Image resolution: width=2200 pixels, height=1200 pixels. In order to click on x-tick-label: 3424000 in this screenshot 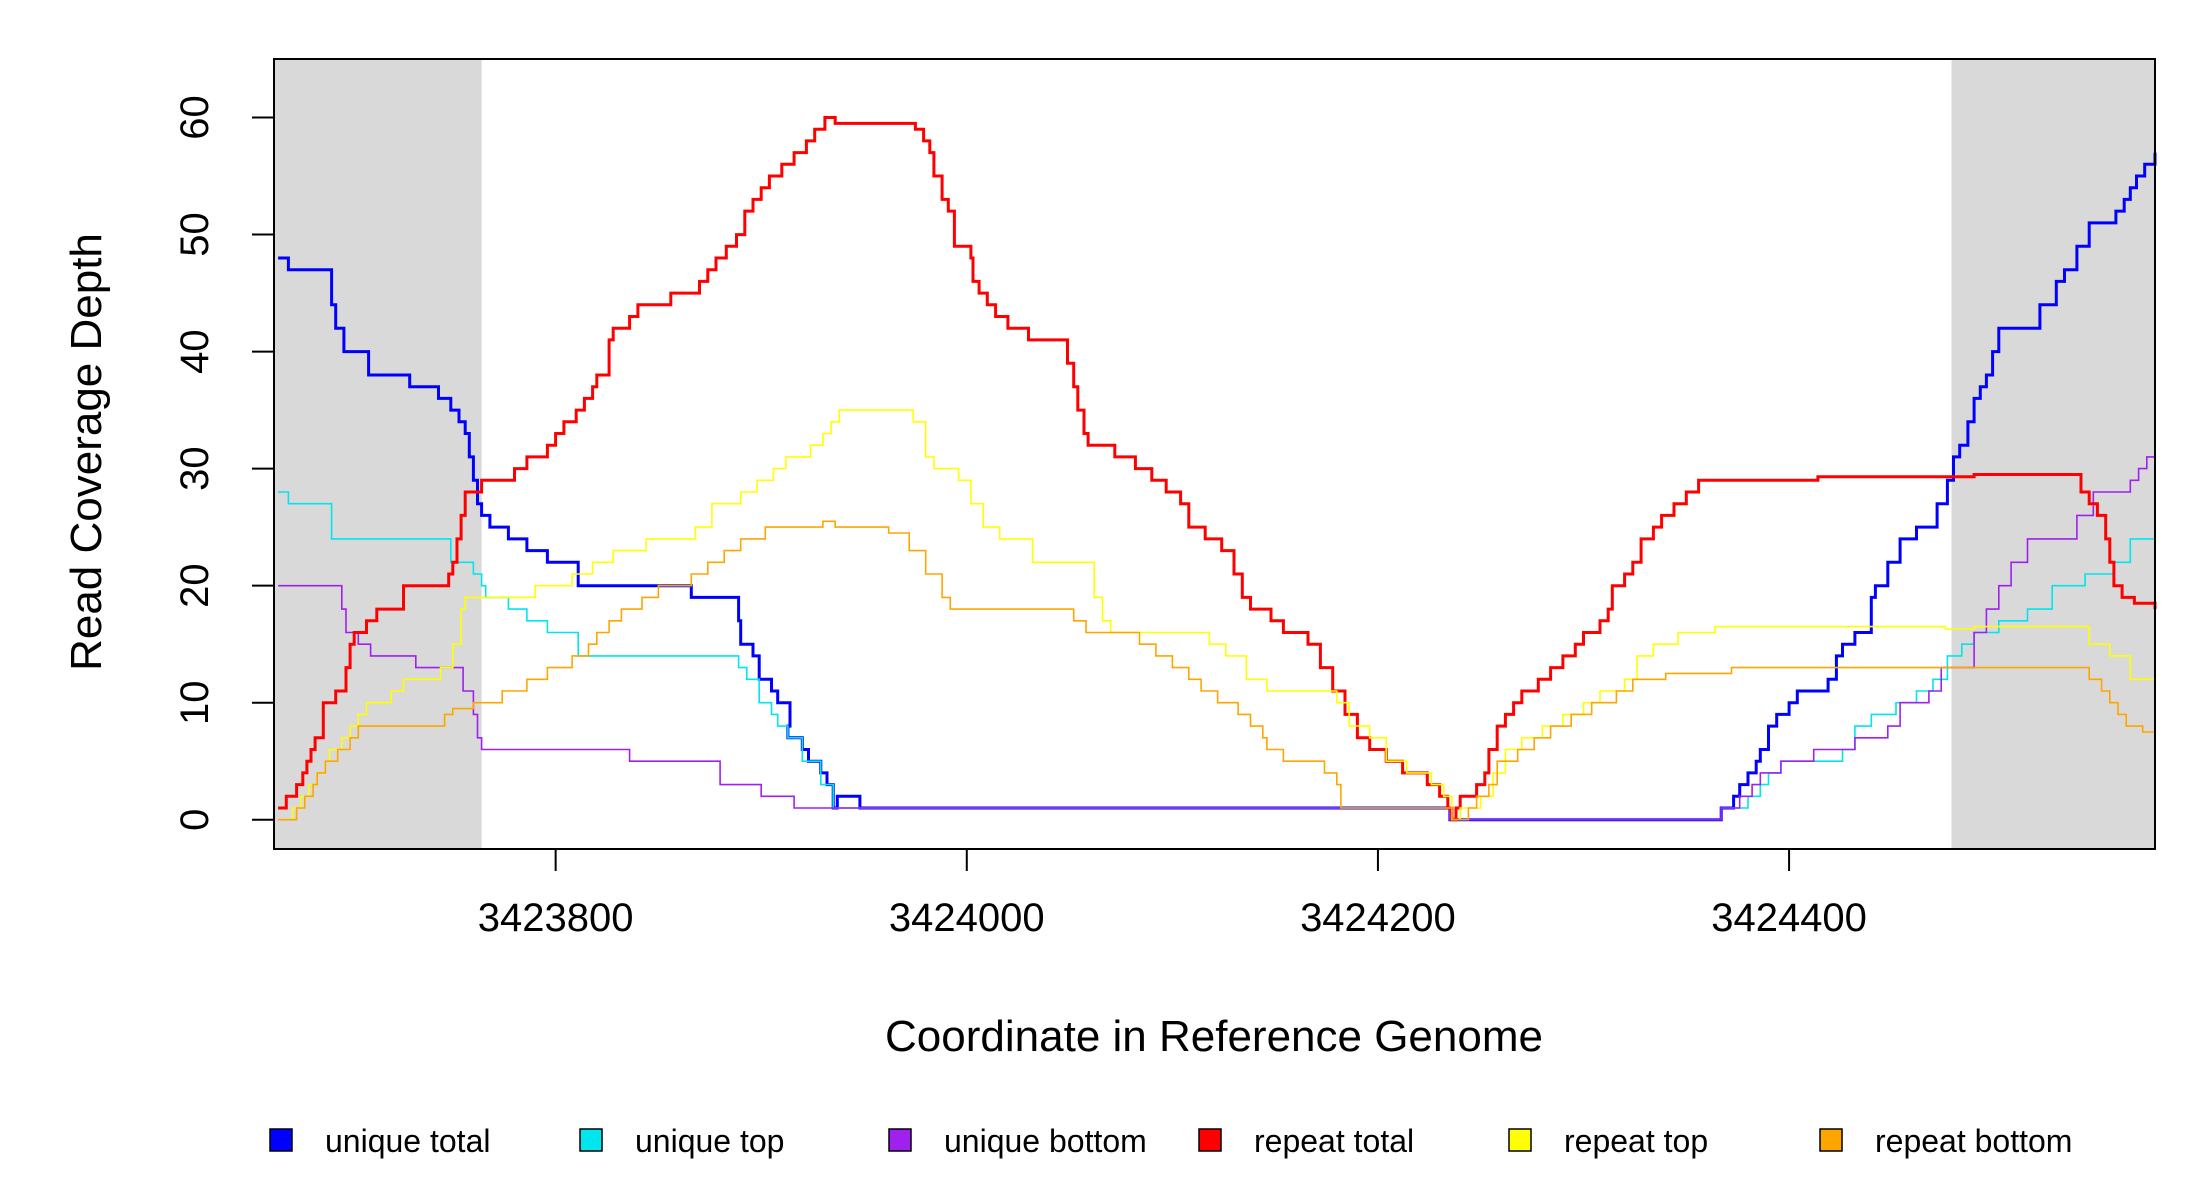, I will do `click(967, 918)`.